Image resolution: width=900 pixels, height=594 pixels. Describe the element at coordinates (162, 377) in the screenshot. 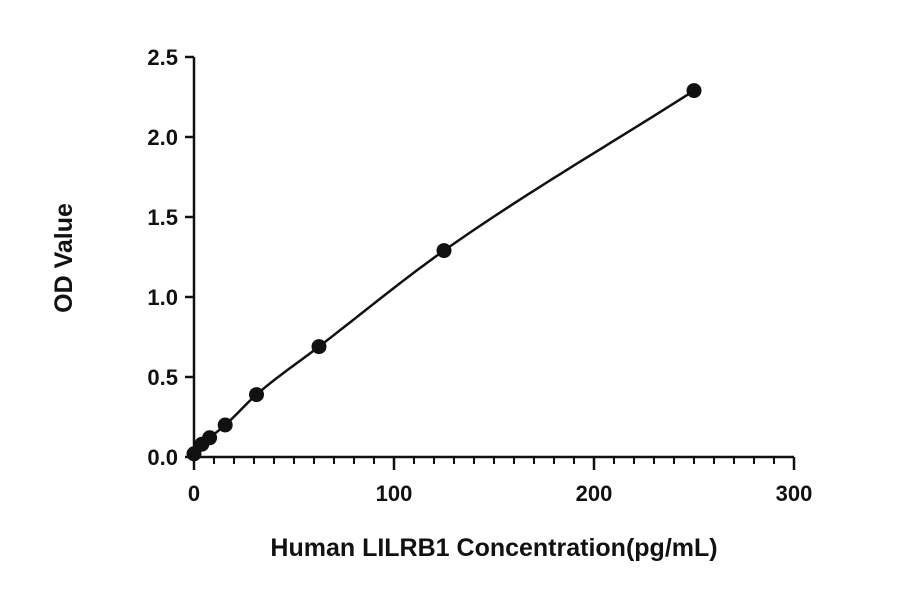

I see `y-tick-label: 0.5` at that location.